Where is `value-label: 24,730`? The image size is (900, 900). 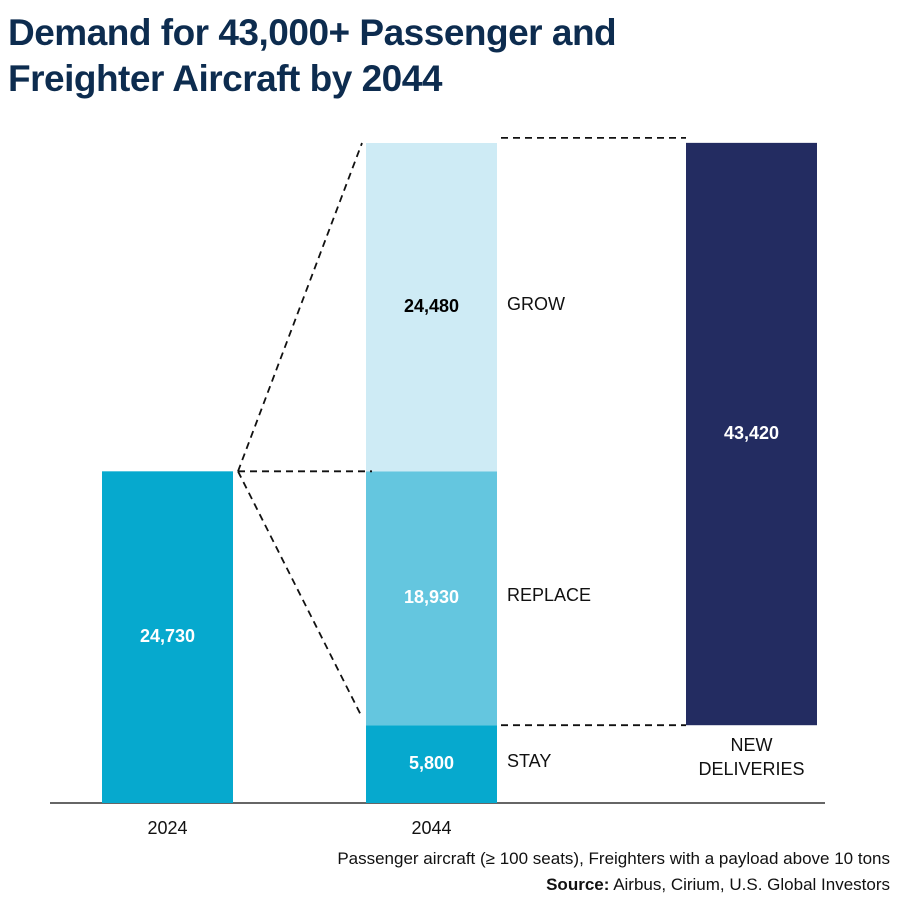 value-label: 24,730 is located at coordinates (167, 636).